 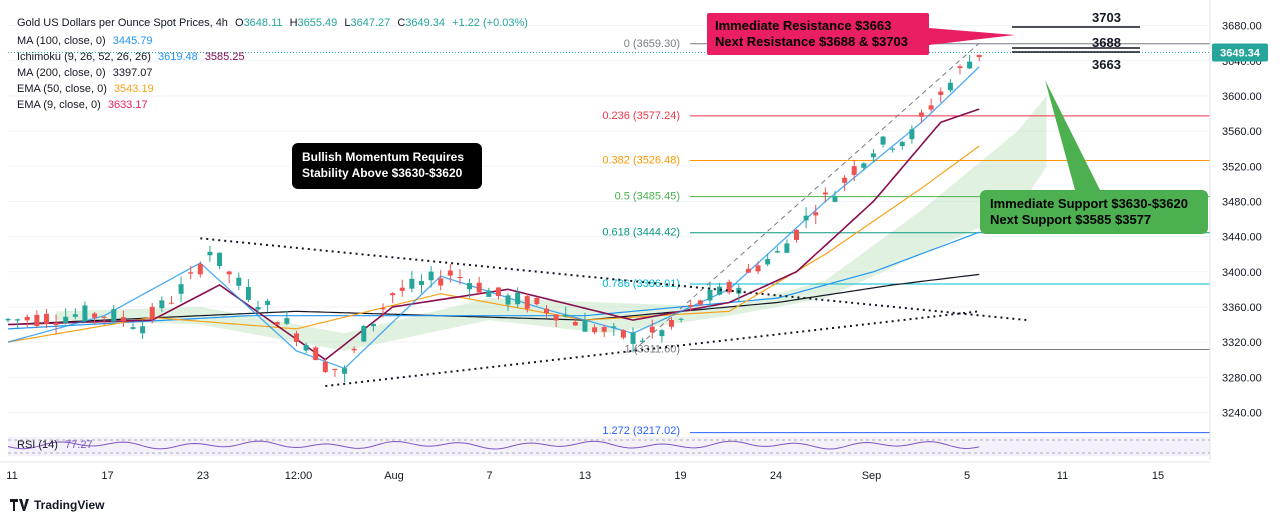 I want to click on fib-level-label: 0 (3659.30), so click(x=652, y=44).